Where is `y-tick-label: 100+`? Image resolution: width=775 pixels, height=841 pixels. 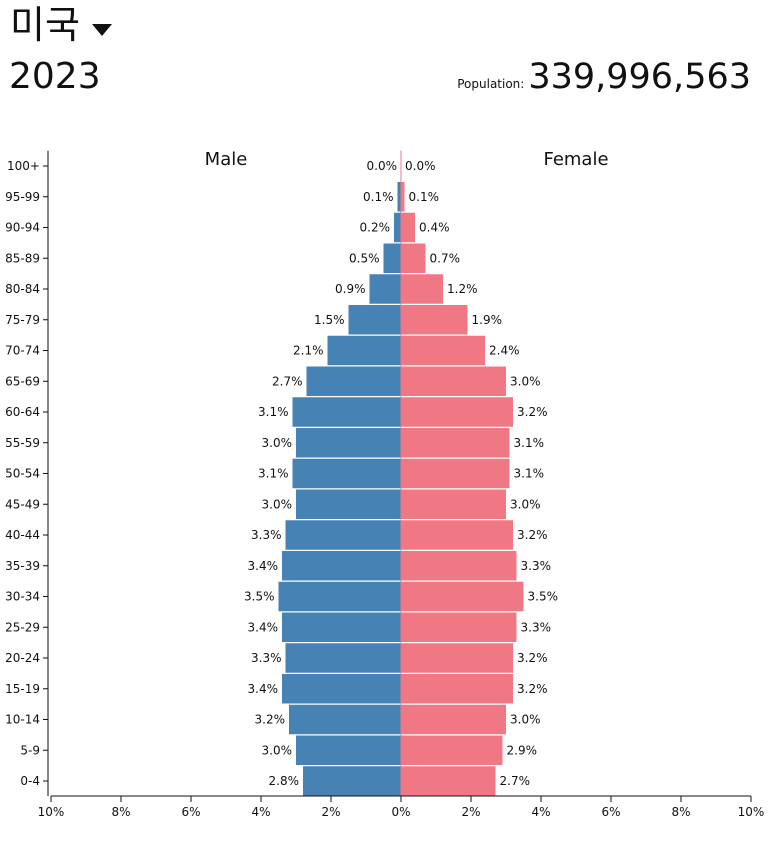
y-tick-label: 100+ is located at coordinates (23, 166).